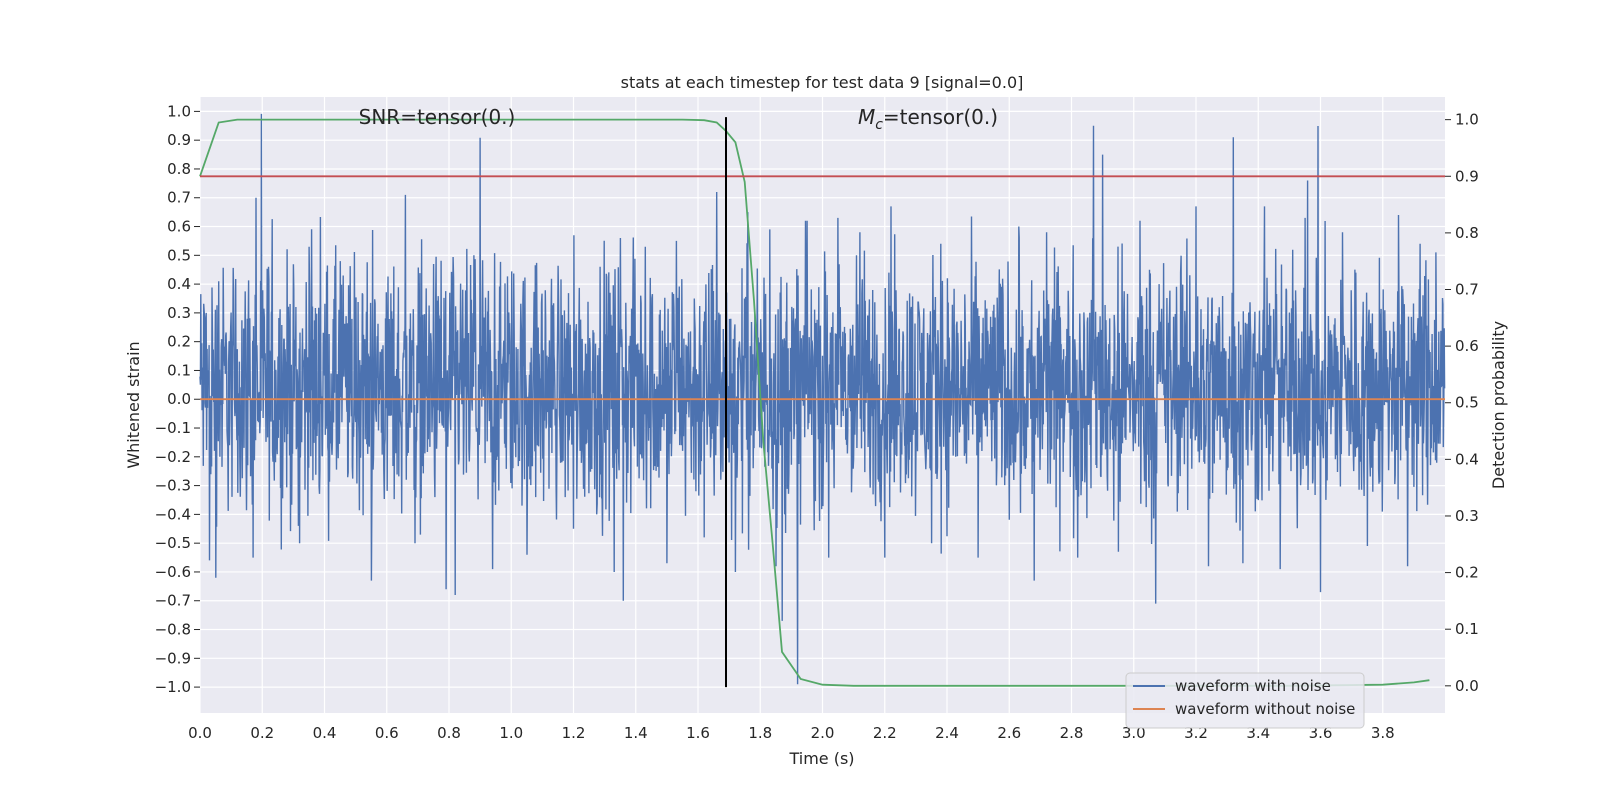  What do you see at coordinates (574, 733) in the screenshot?
I see `x-tick-label: 1.2` at bounding box center [574, 733].